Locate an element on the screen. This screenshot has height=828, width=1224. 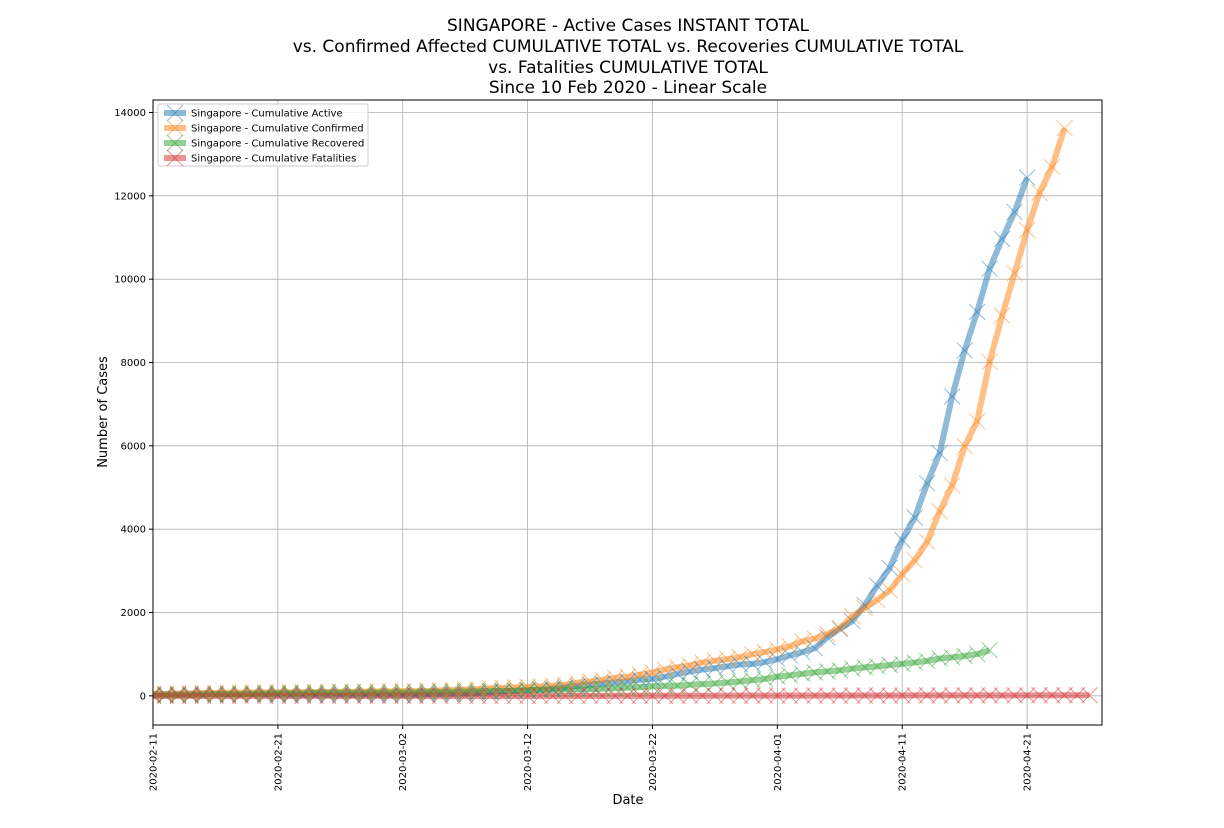
chart-title-line-4: Since 10 Feb 2020 - Linear Scale is located at coordinates (628, 88).